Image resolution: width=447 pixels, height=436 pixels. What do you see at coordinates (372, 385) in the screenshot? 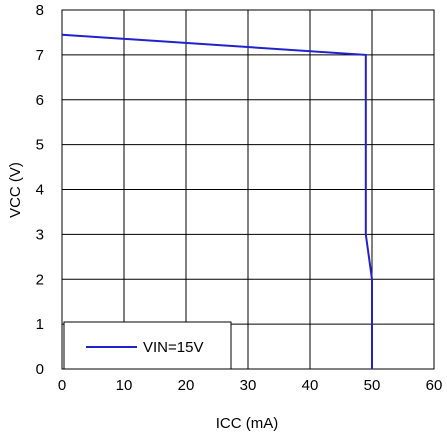
I see `x-tick-label: 50` at bounding box center [372, 385].